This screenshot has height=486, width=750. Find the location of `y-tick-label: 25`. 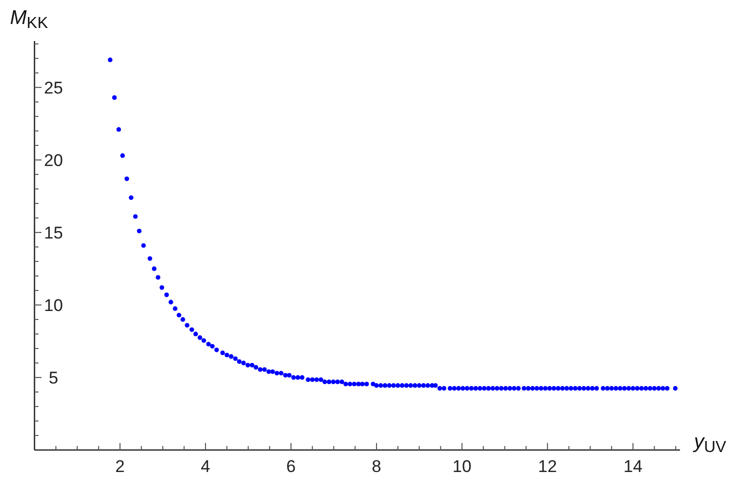

y-tick-label: 25 is located at coordinates (53, 88).